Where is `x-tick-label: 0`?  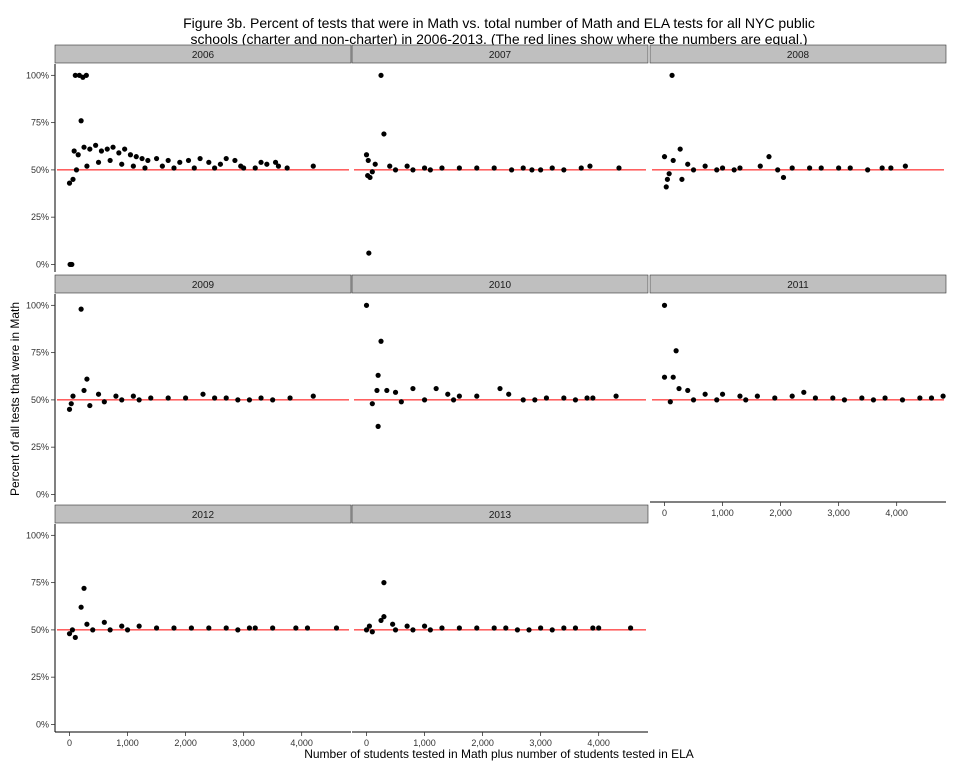 x-tick-label: 0 is located at coordinates (366, 743).